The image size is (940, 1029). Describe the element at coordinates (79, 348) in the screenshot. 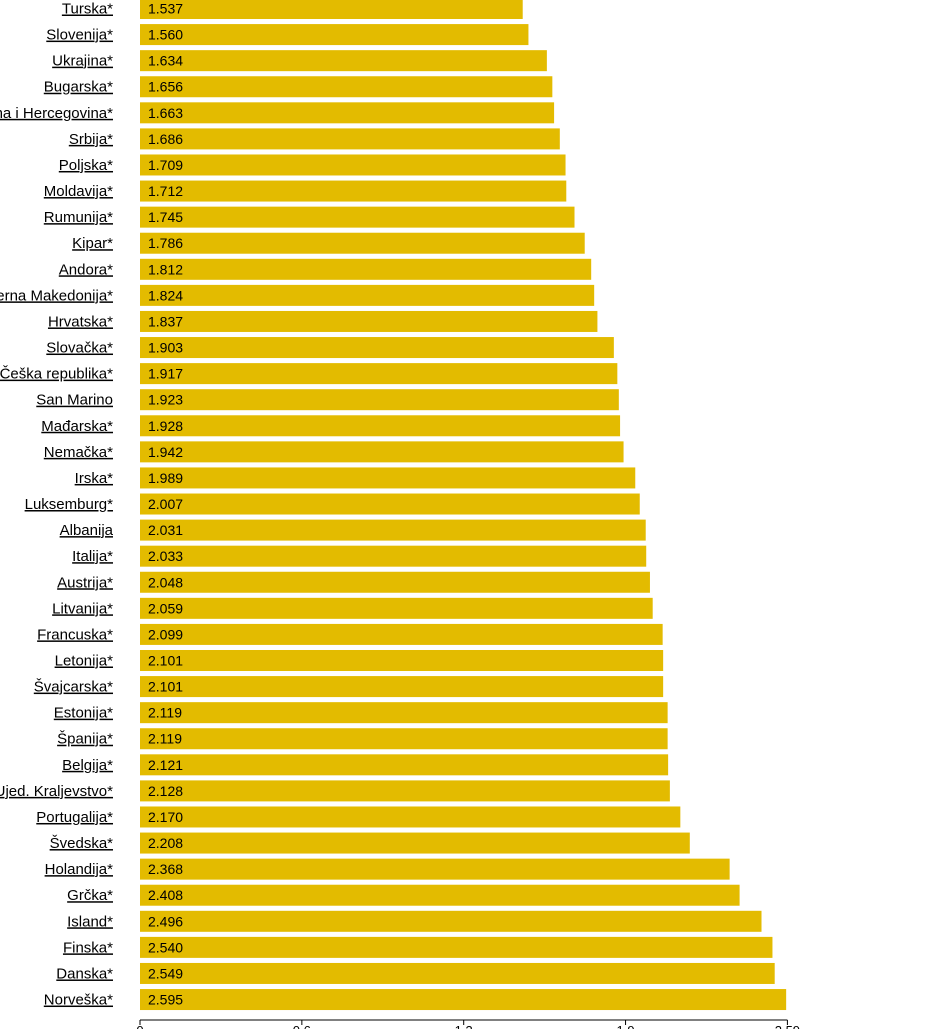

I see `category-label: Slovačka*` at that location.